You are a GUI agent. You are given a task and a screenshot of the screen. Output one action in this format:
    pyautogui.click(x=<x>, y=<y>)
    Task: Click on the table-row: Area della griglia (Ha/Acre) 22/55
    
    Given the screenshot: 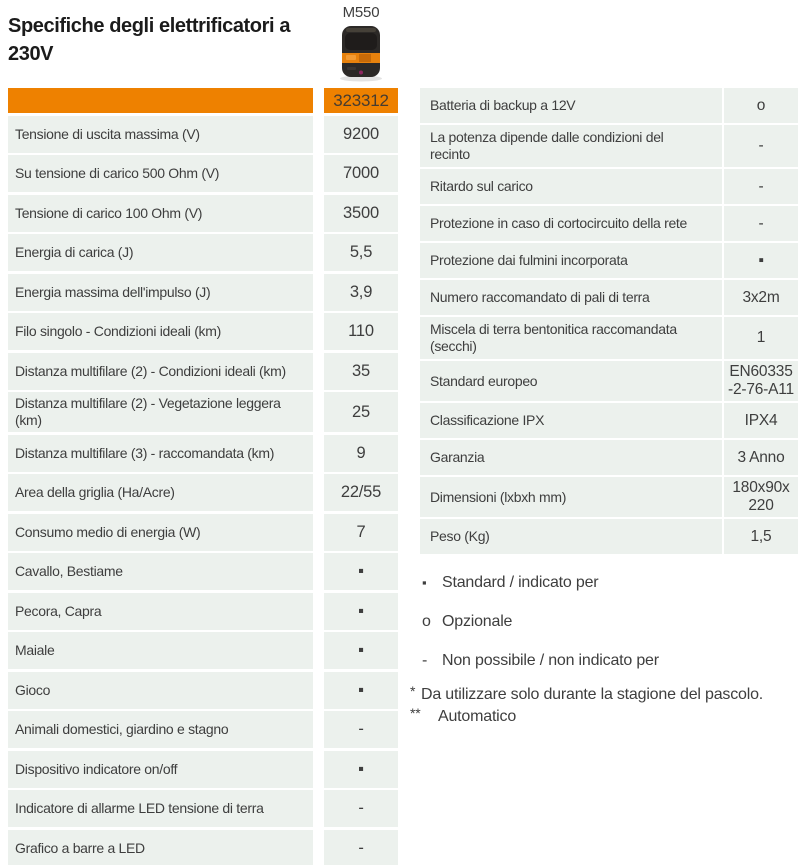 What is the action you would take?
    pyautogui.click(x=203, y=492)
    